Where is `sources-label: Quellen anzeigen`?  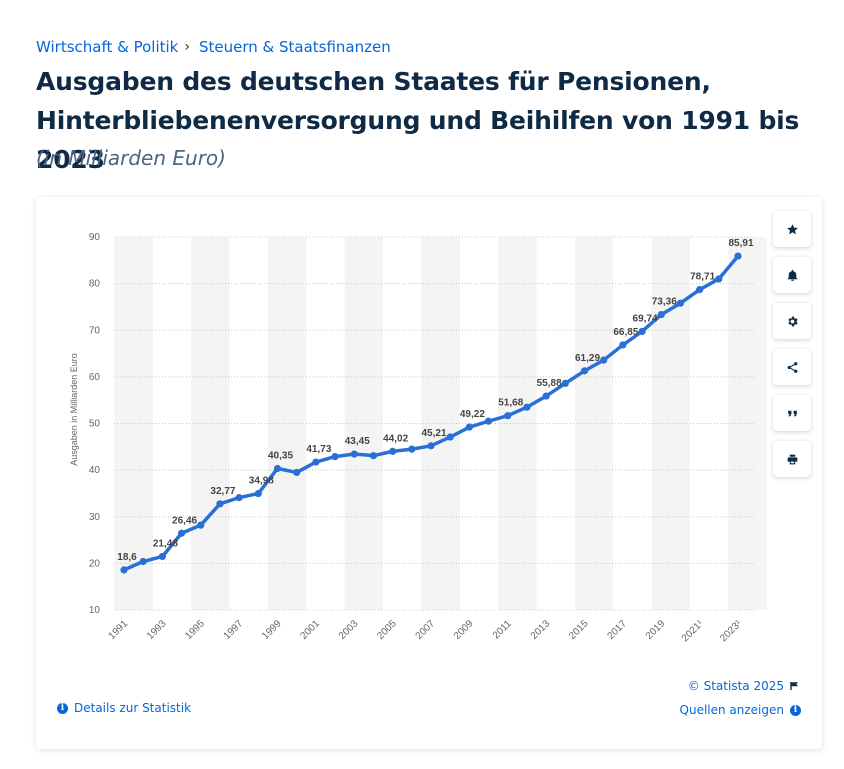 sources-label: Quellen anzeigen is located at coordinates (731, 710).